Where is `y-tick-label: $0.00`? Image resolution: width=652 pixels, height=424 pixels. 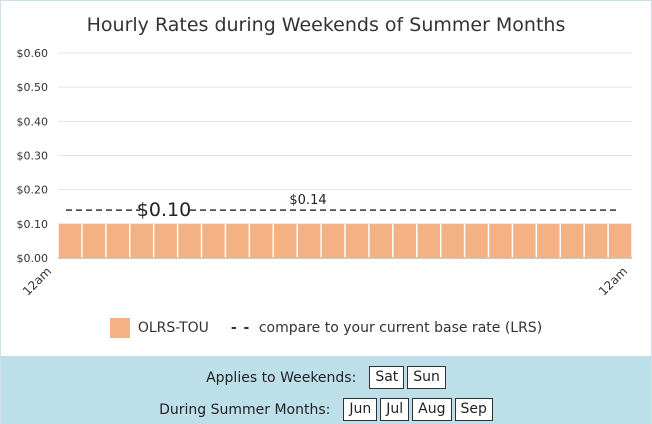
y-tick-label: $0.00 is located at coordinates (33, 258).